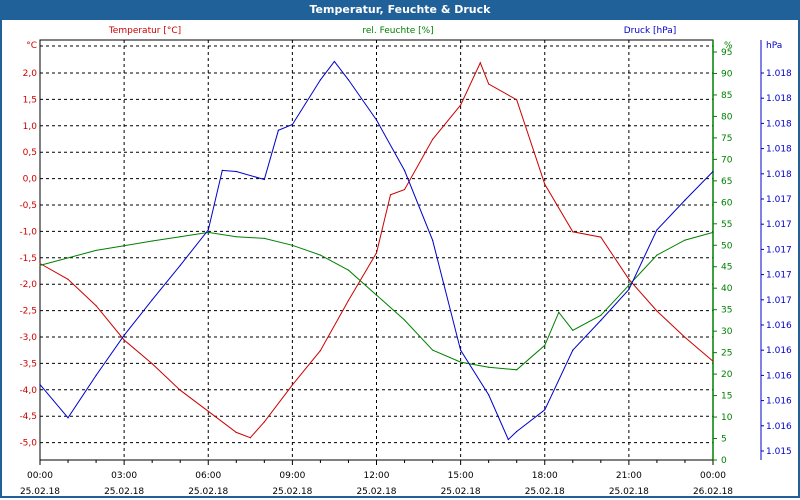 The image size is (800, 500). What do you see at coordinates (726, 268) in the screenshot?
I see `humidity-tick-label: 45` at bounding box center [726, 268].